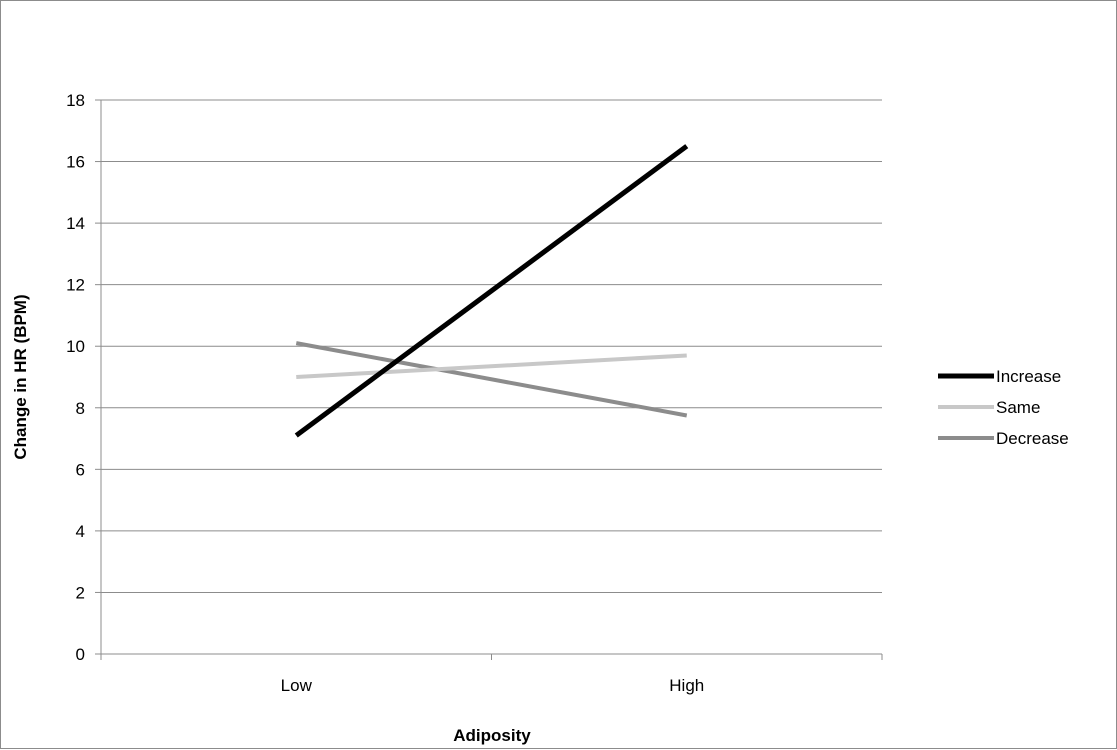 The height and width of the screenshot is (750, 1117). Describe the element at coordinates (75, 162) in the screenshot. I see `y-tick-label-16: 16` at that location.